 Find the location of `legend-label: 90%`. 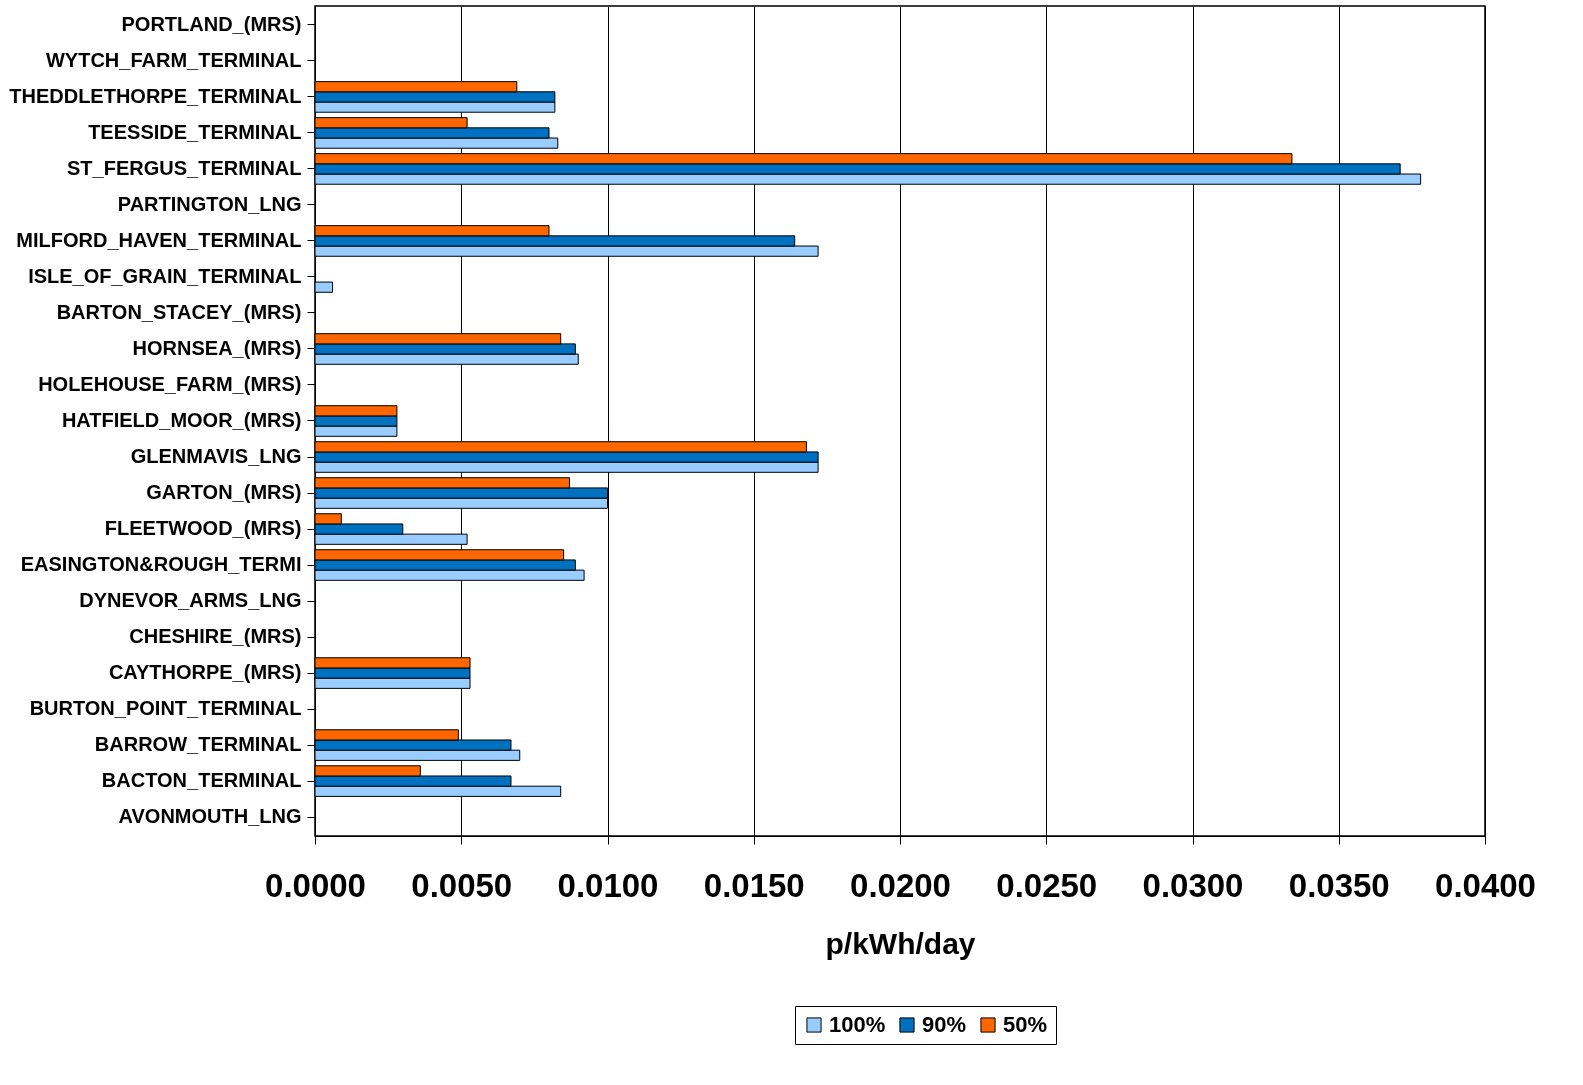

legend-label: 90% is located at coordinates (944, 1024).